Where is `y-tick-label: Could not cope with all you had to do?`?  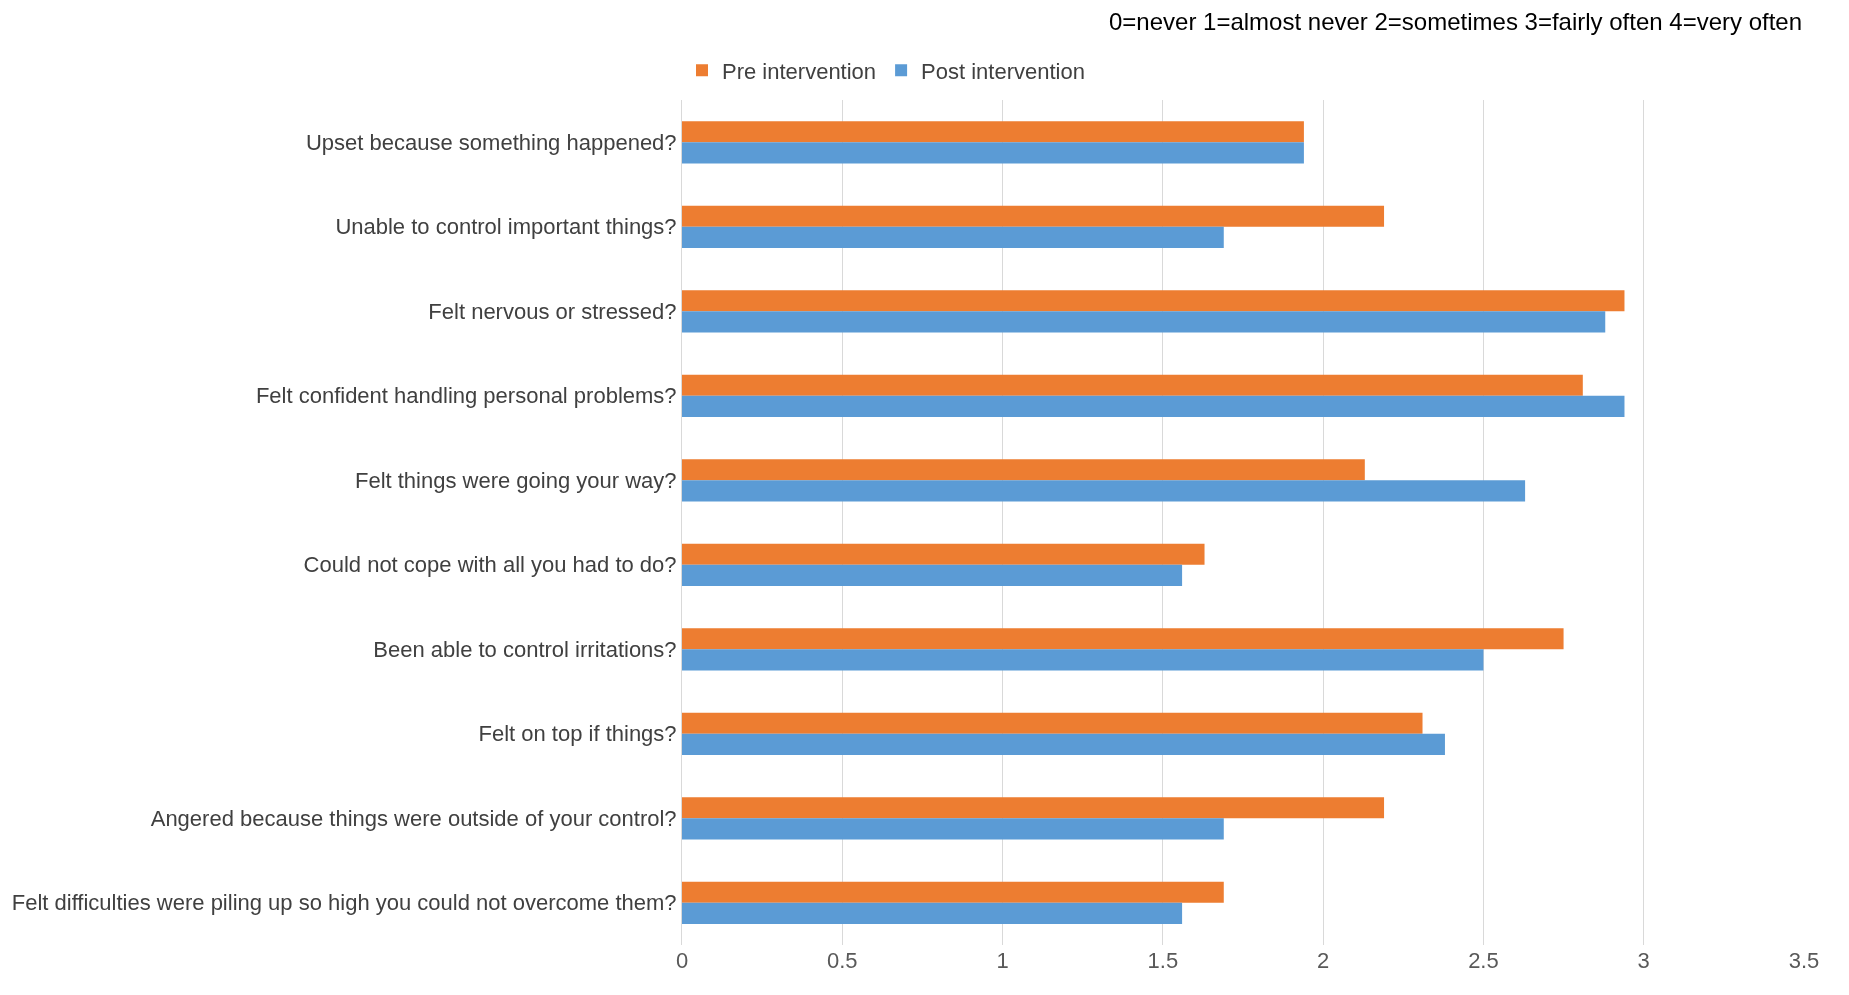 y-tick-label: Could not cope with all you had to do? is located at coordinates (490, 565).